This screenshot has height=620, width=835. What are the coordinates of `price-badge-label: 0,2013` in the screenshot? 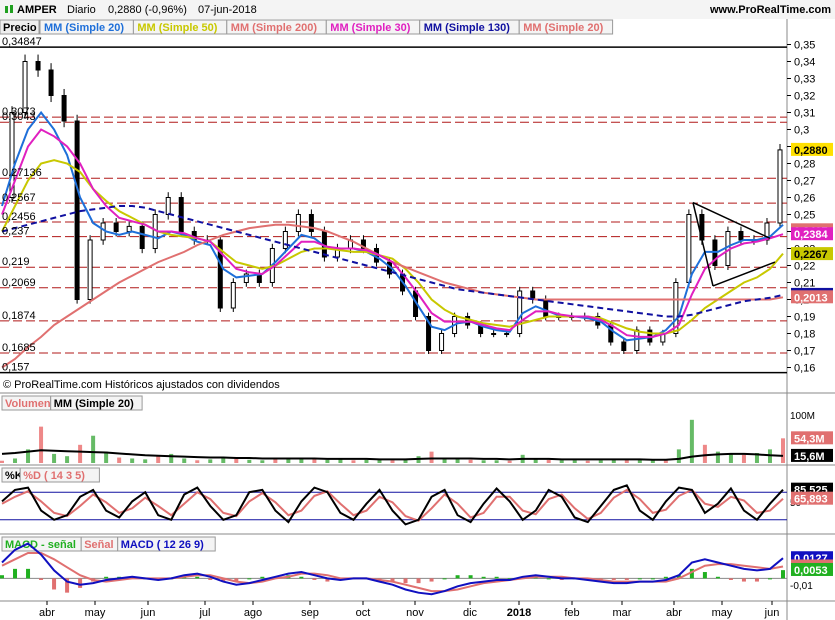 It's located at (811, 298).